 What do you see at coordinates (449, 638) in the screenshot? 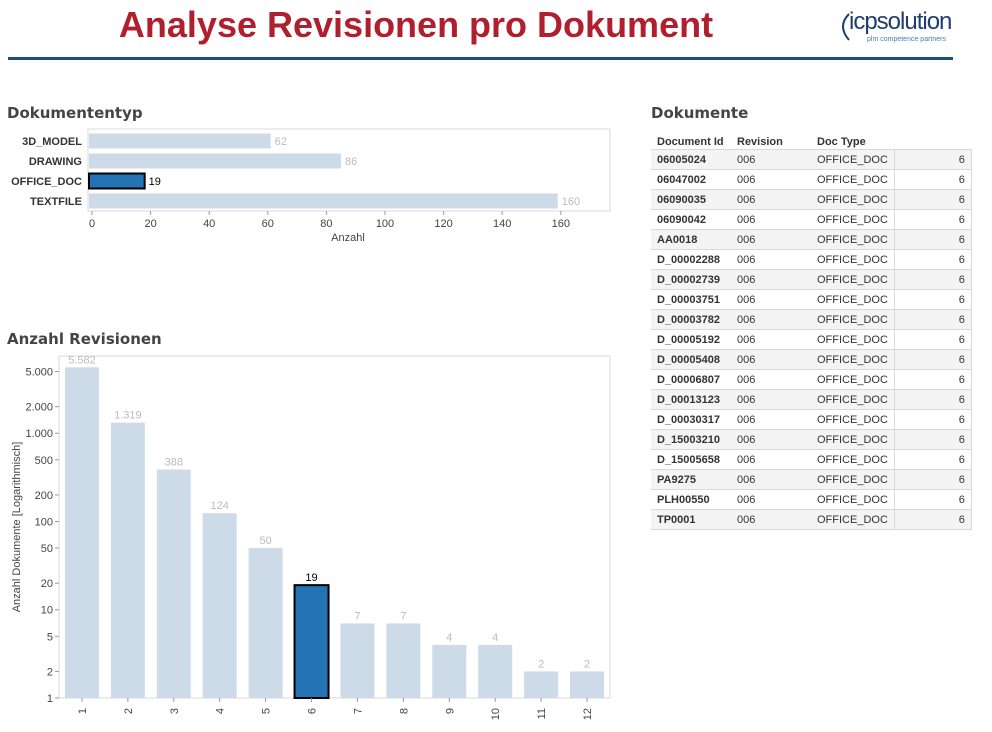
I see `data-label: 4` at bounding box center [449, 638].